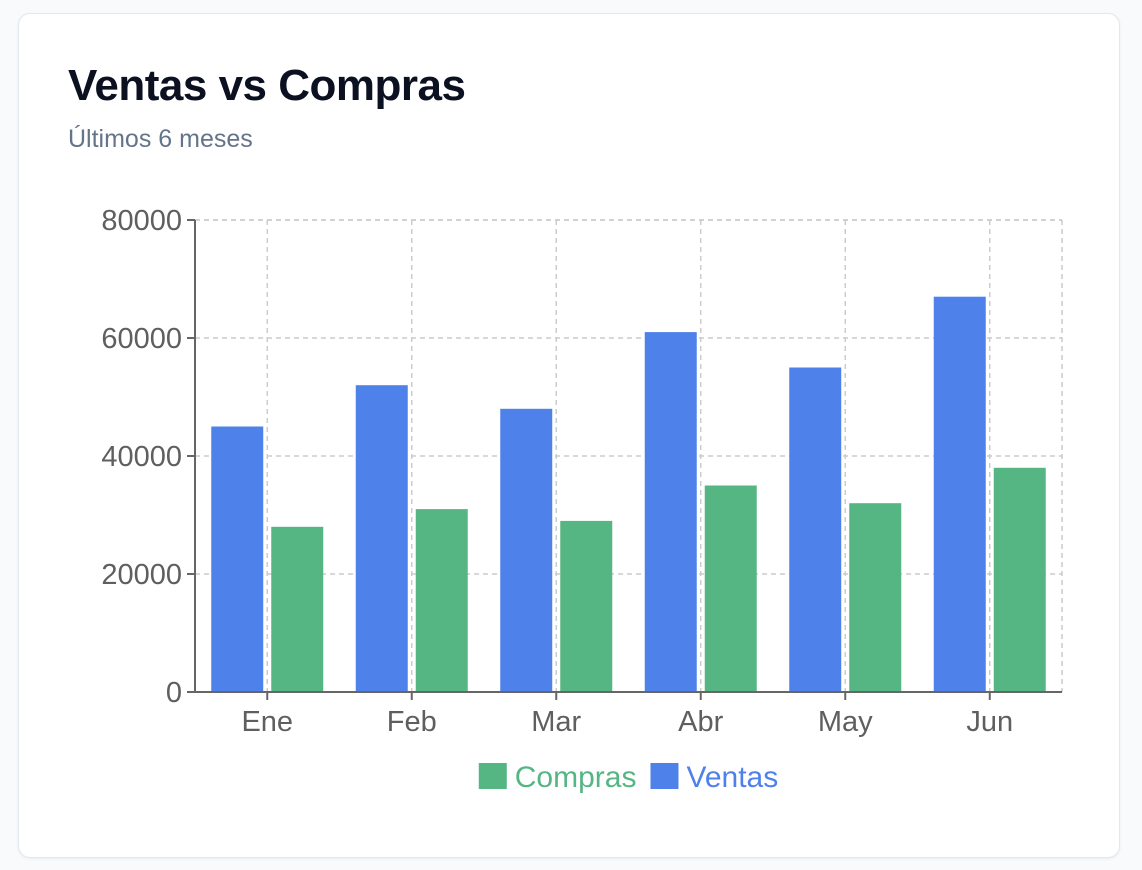  Describe the element at coordinates (141, 339) in the screenshot. I see `y-tick-label: 60000` at that location.